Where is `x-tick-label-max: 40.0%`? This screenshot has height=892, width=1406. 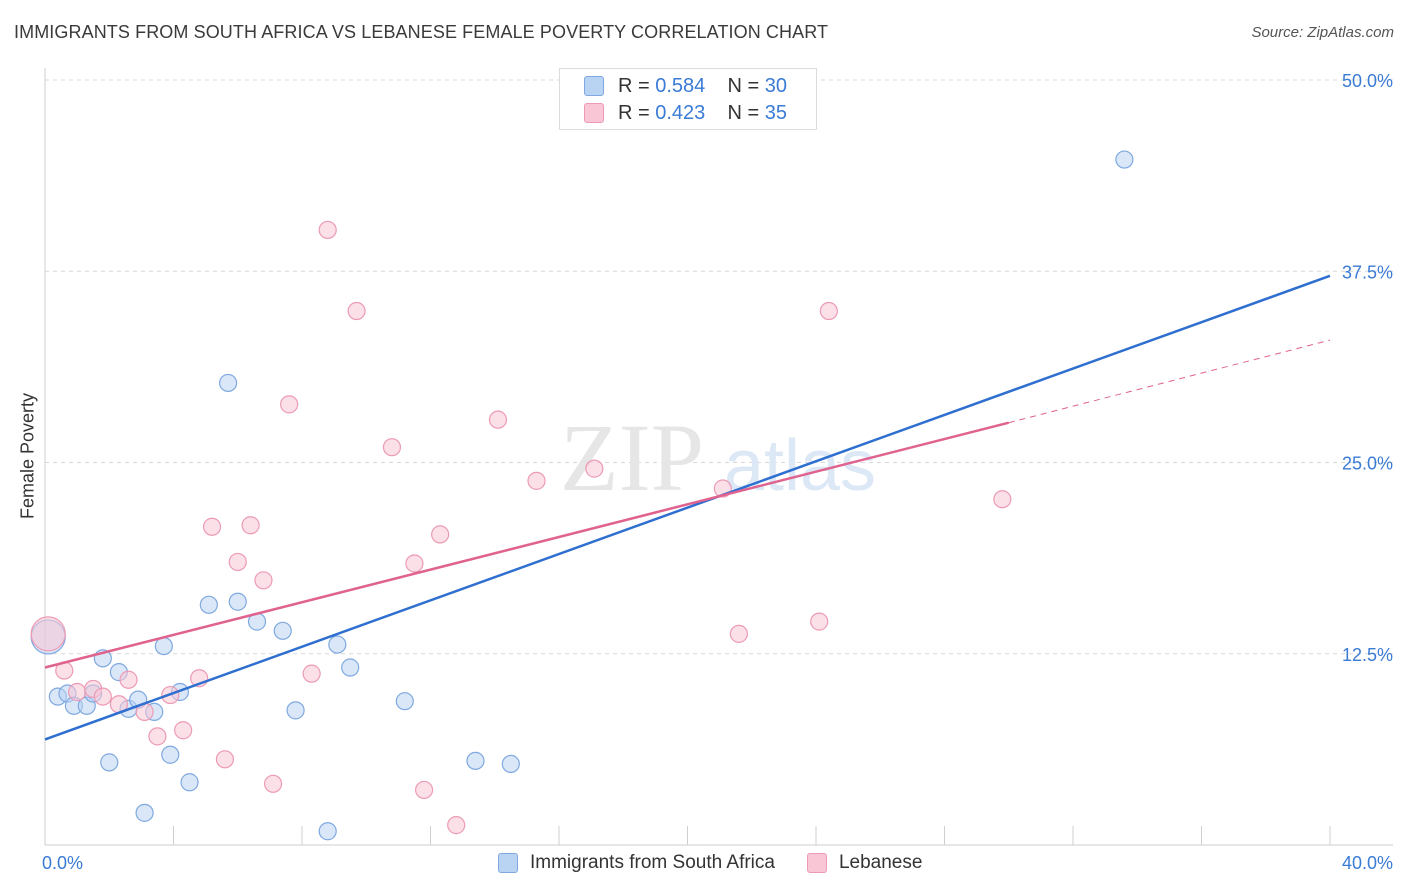 x-tick-label-max: 40.0% is located at coordinates (1367, 863).